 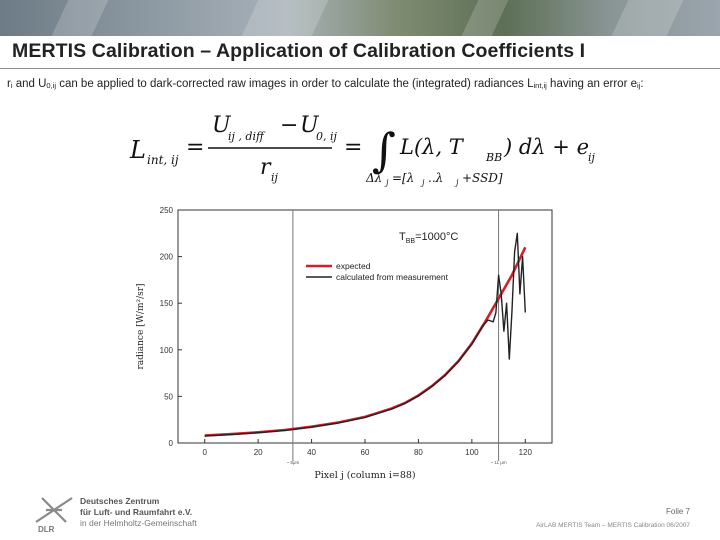 What do you see at coordinates (364, 475) in the screenshot?
I see `x-axis-label: Pixel j (column i=88)` at bounding box center [364, 475].